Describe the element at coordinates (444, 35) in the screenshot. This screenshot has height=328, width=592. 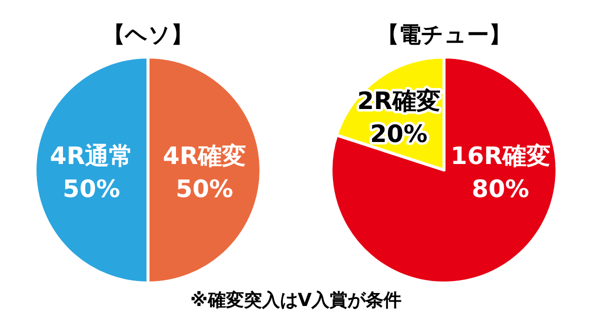
I see `chart-title: 【電チュー】` at that location.